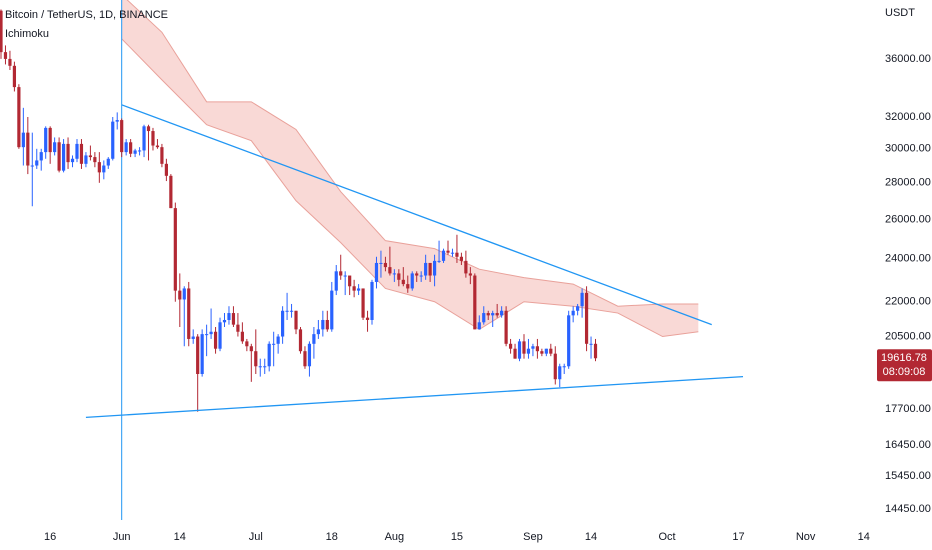 The image size is (932, 550). Describe the element at coordinates (806, 537) in the screenshot. I see `x-tick-label: Nov` at that location.